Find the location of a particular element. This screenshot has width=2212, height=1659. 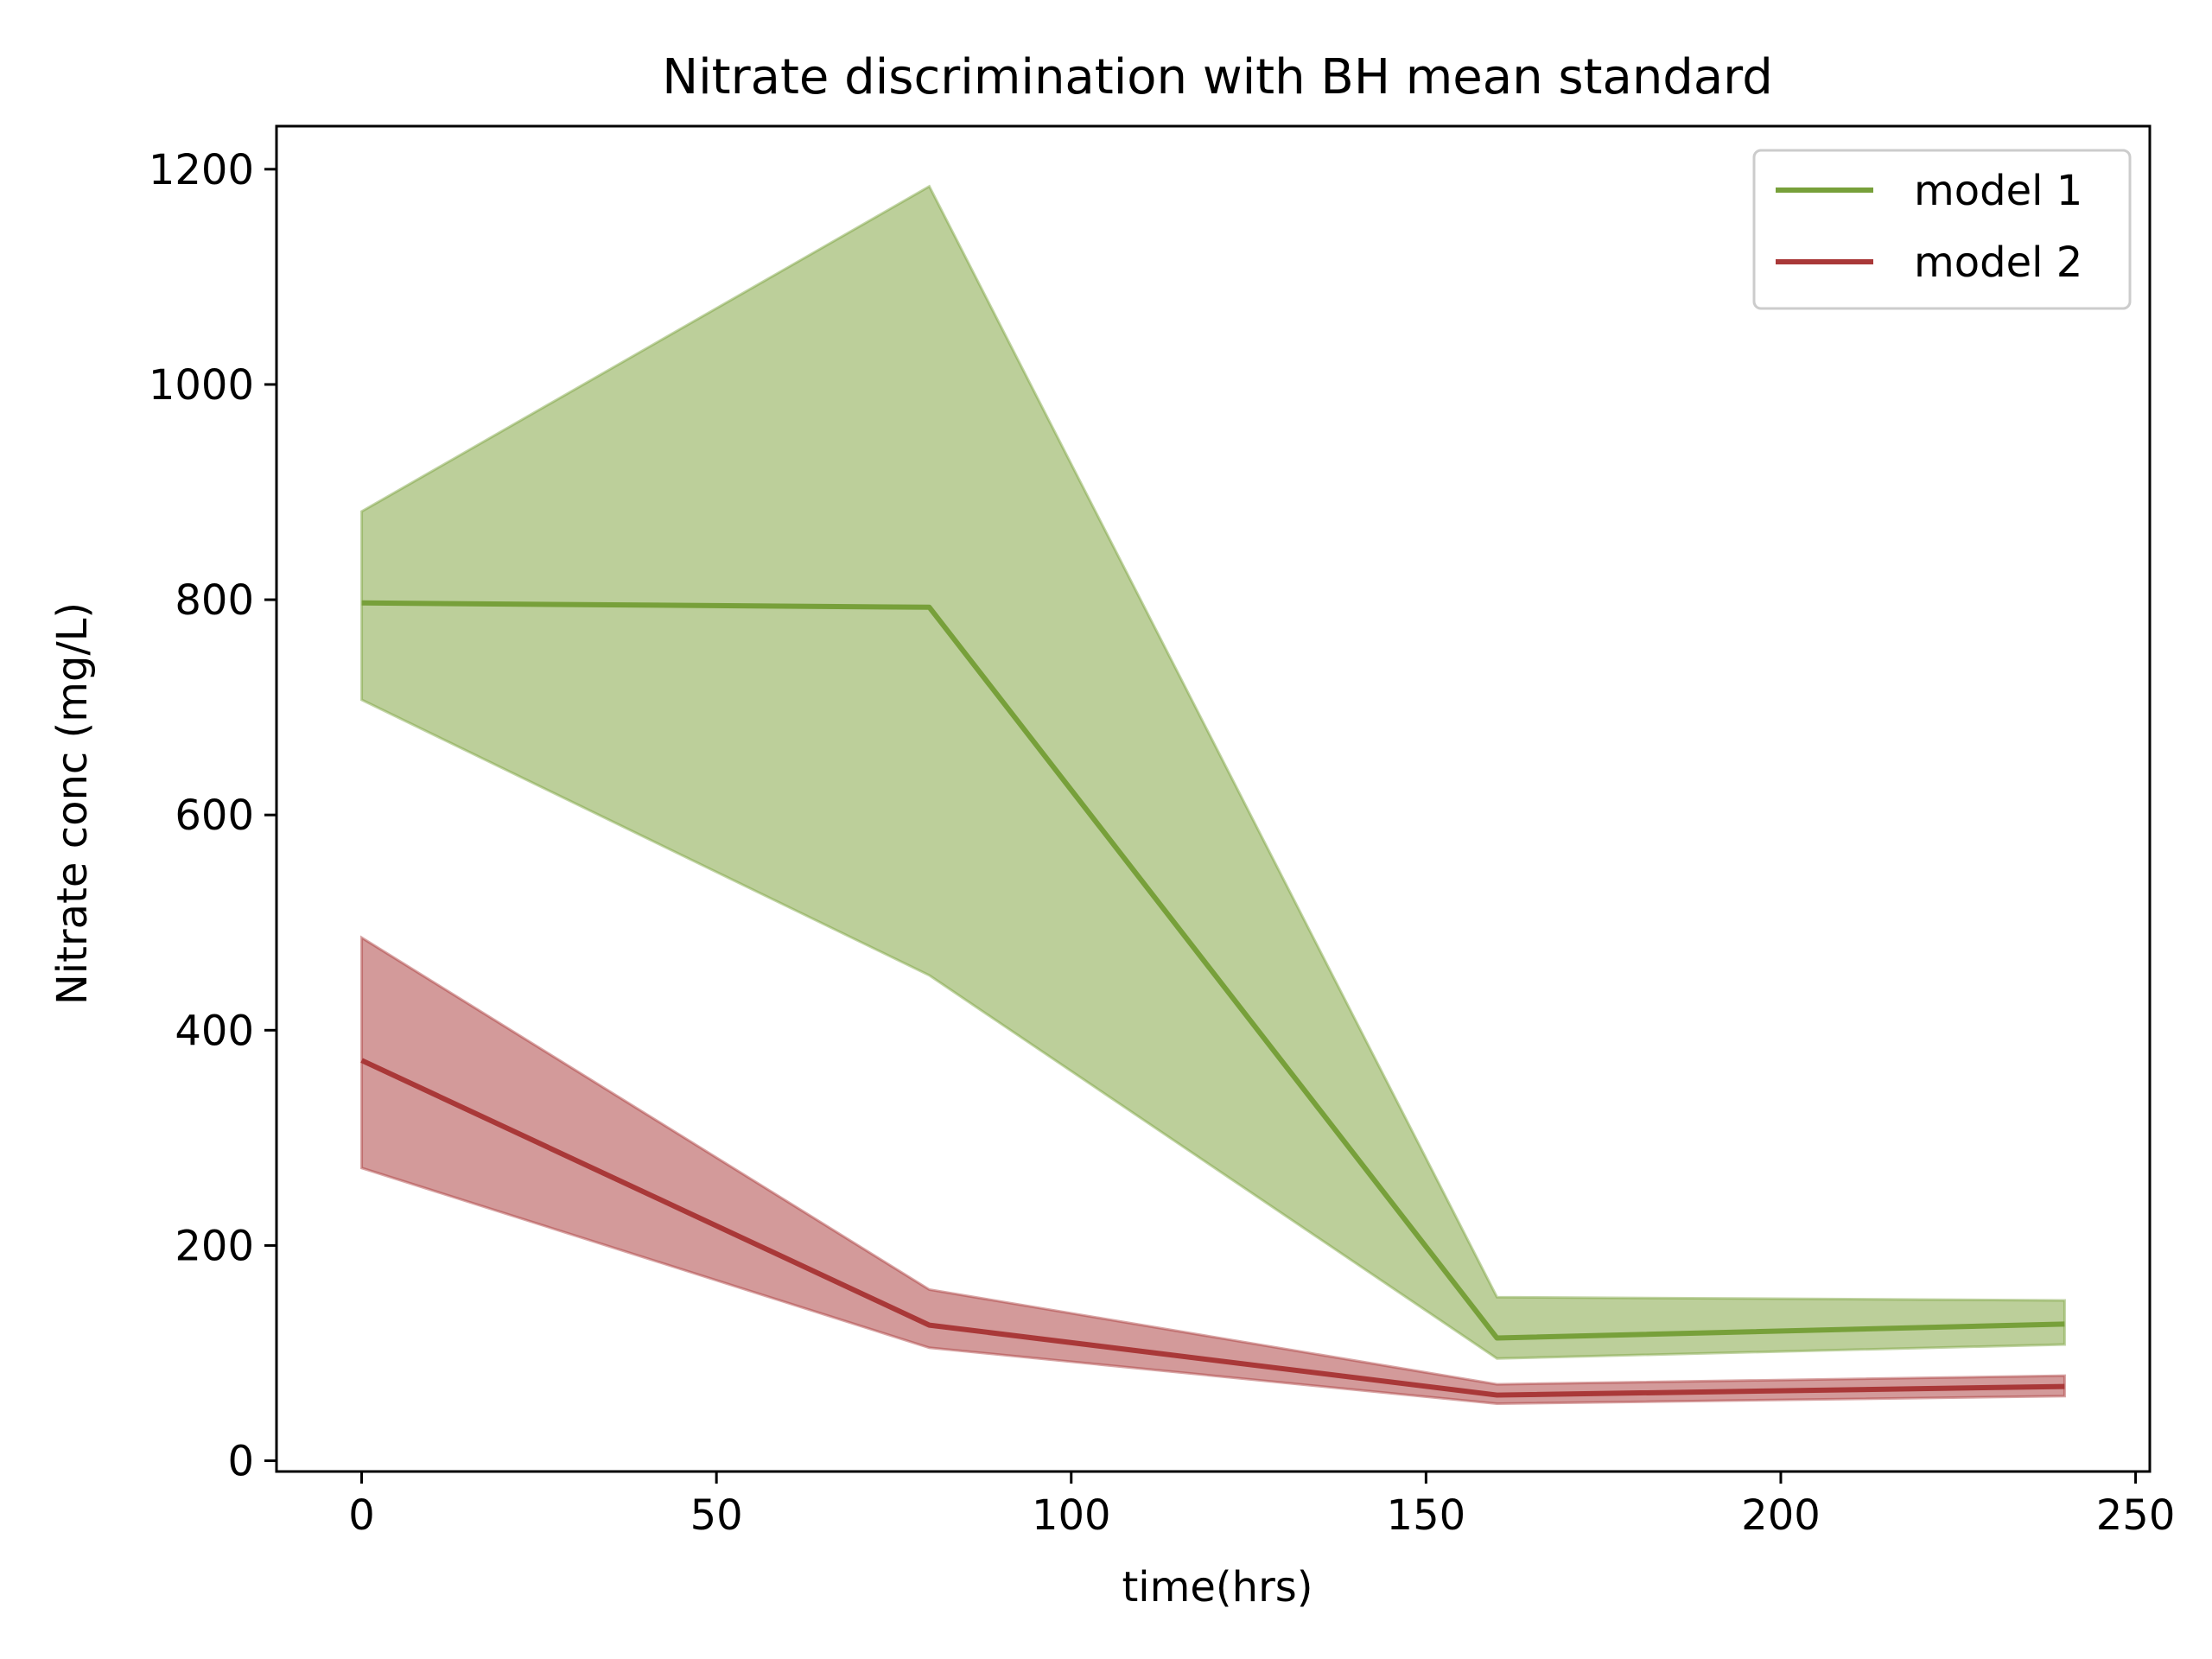

y-axis-label: Nitrate conc (mg/L) is located at coordinates (72, 803).